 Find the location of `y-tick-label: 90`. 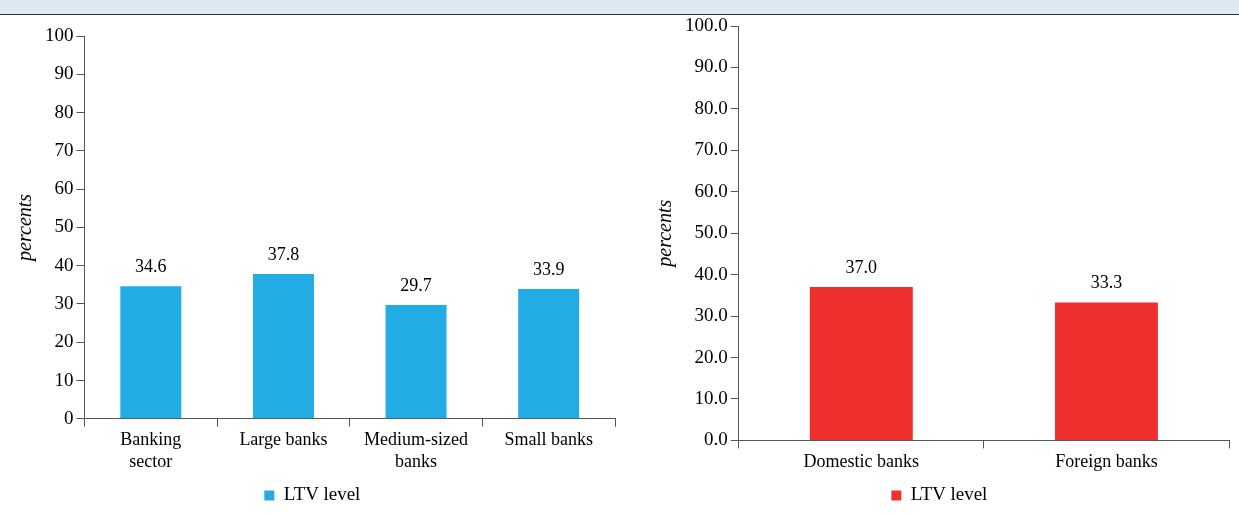

y-tick-label: 90 is located at coordinates (64, 73).